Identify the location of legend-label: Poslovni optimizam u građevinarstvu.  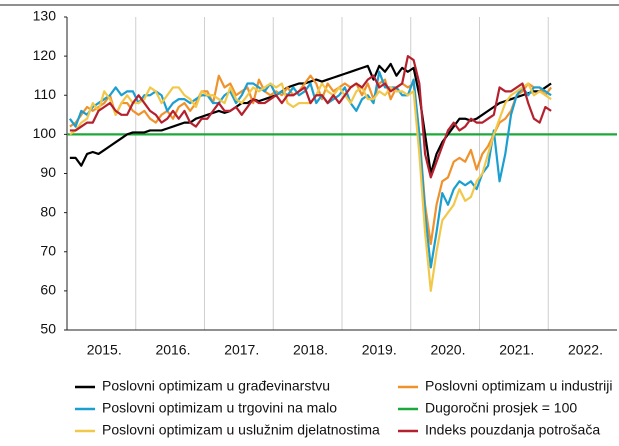
(216, 386).